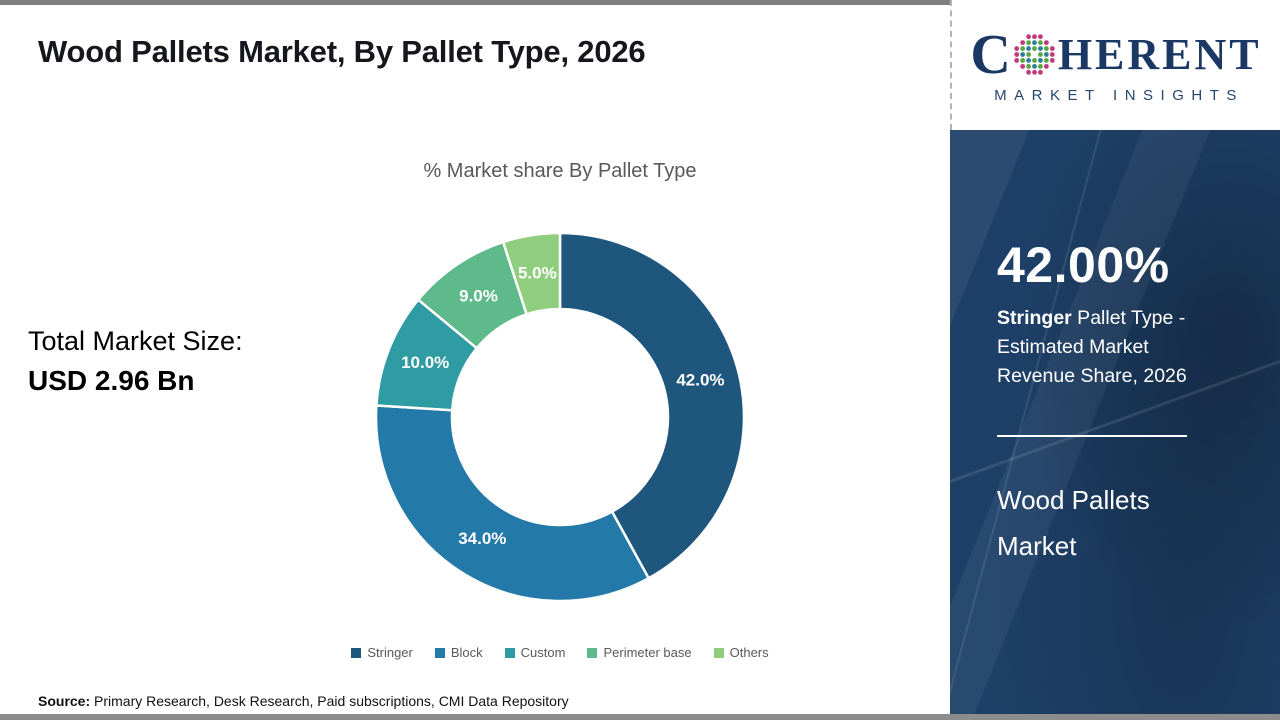 The height and width of the screenshot is (720, 1280). I want to click on logo-globe-dots-icon, so click(1034, 54).